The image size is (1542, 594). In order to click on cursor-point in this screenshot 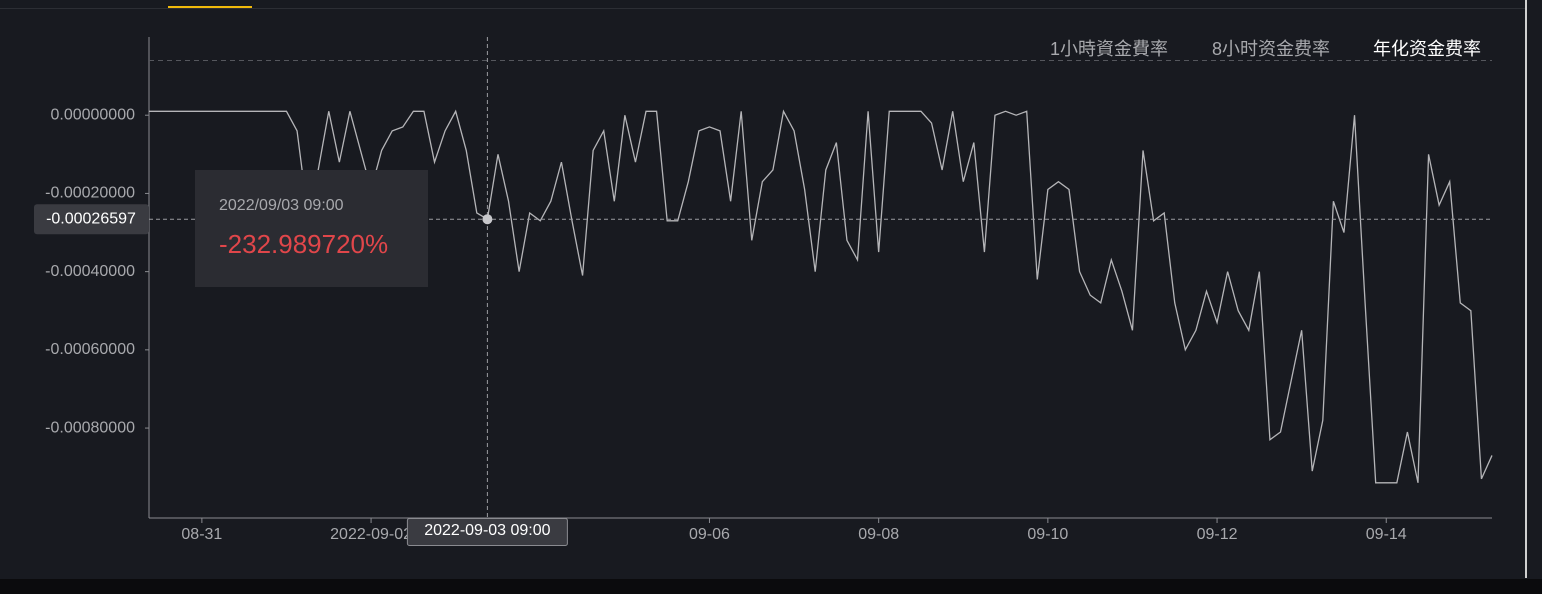, I will do `click(487, 219)`.